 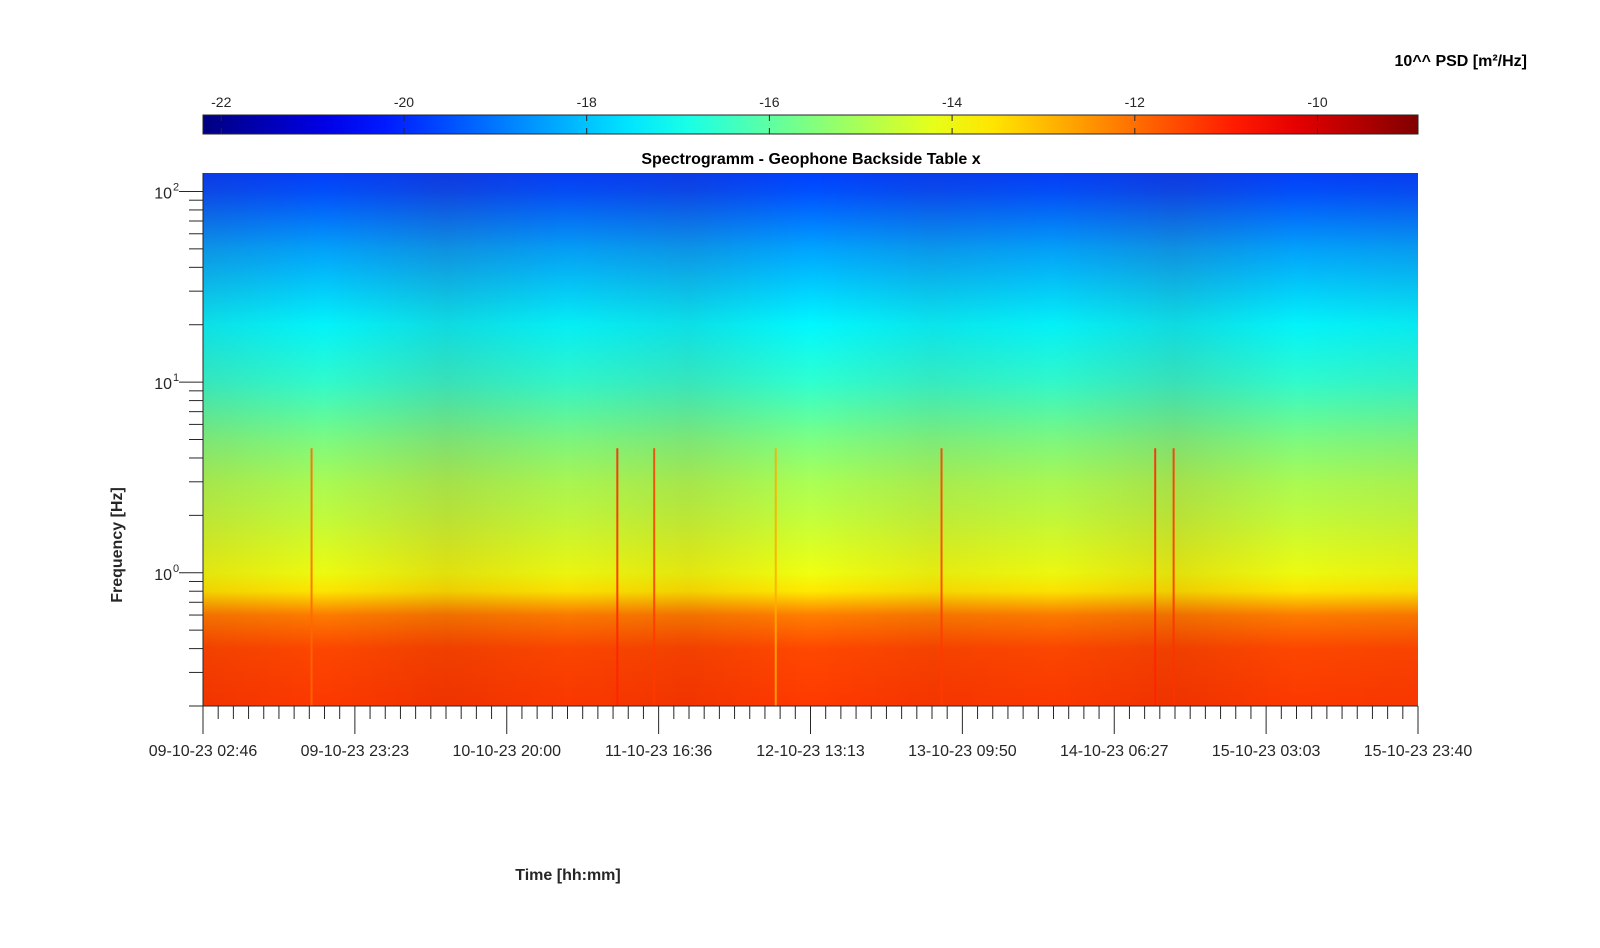 I want to click on colorbar-ticks: -22 -20 -18 -16 -14 -12 -10, so click(x=769, y=114).